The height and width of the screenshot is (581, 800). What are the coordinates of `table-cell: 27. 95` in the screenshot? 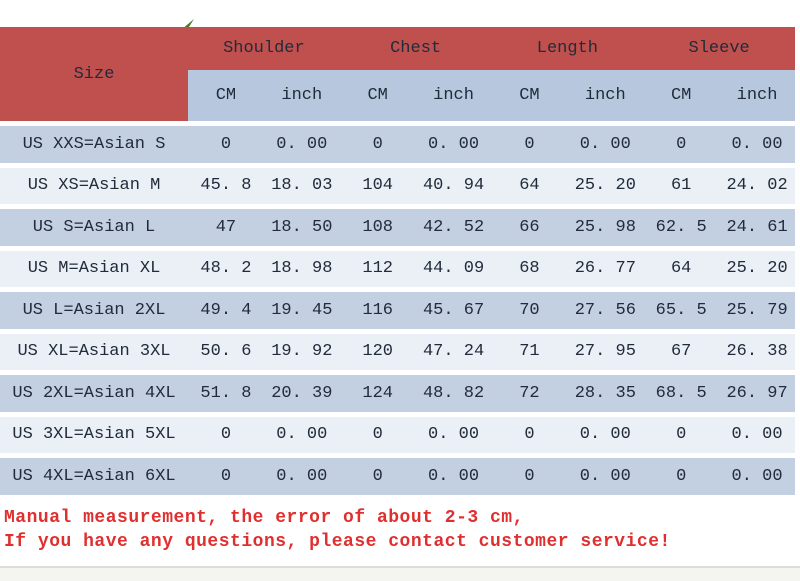 It's located at (605, 349).